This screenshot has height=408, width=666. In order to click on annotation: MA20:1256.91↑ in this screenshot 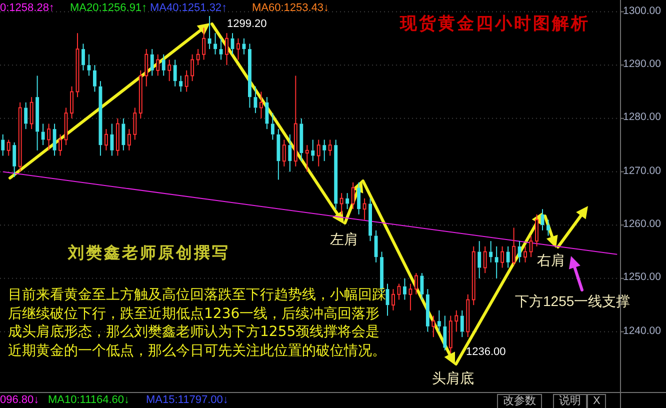, I will do `click(109, 8)`.